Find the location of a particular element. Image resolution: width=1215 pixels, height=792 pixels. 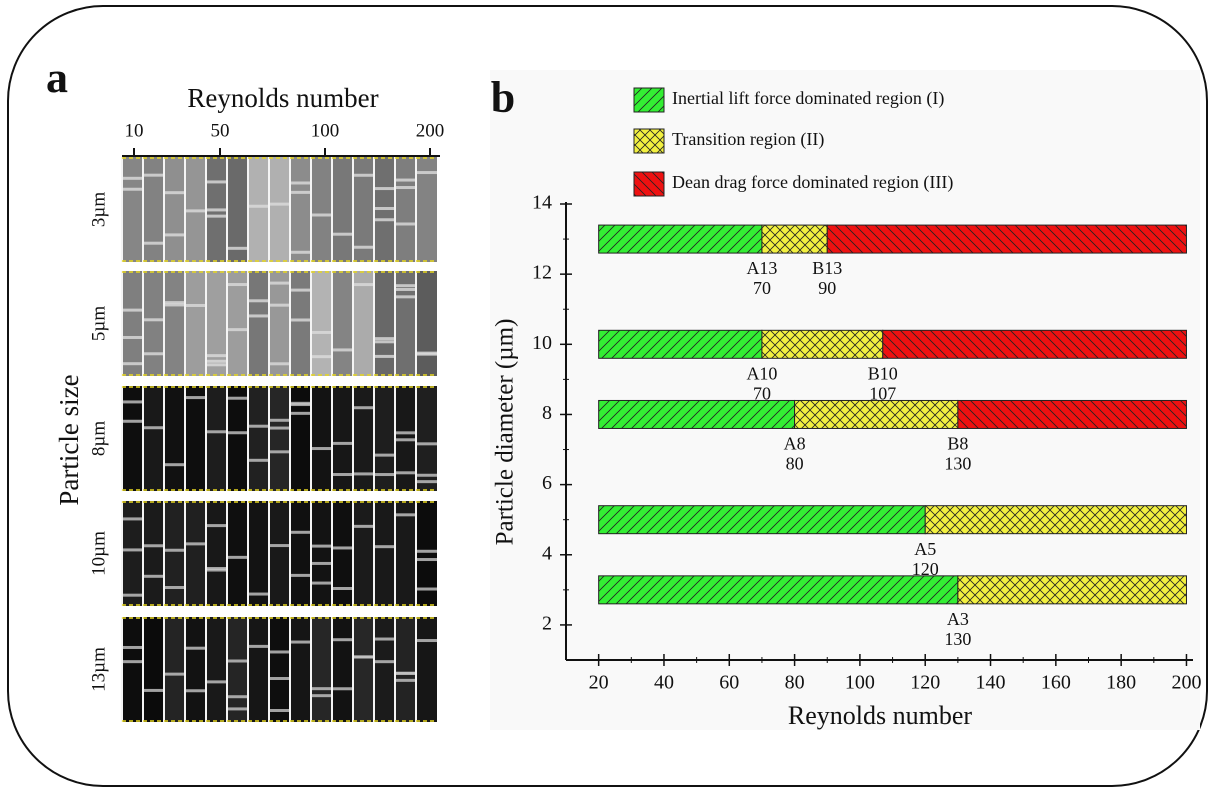

y-tick-label: 10 is located at coordinates (542, 343).